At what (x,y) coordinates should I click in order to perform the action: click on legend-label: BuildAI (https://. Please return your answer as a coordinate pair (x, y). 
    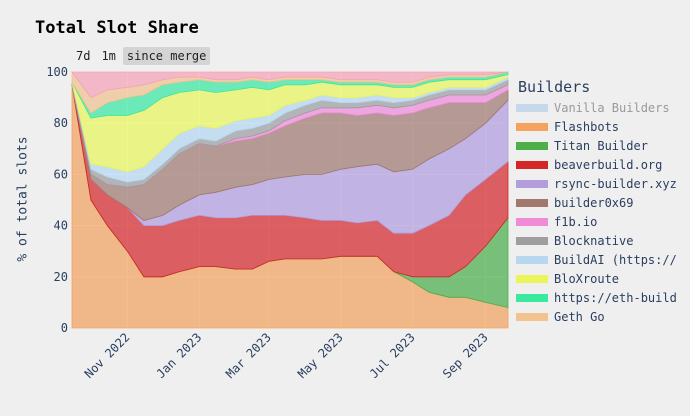
    Looking at the image, I should click on (615, 259).